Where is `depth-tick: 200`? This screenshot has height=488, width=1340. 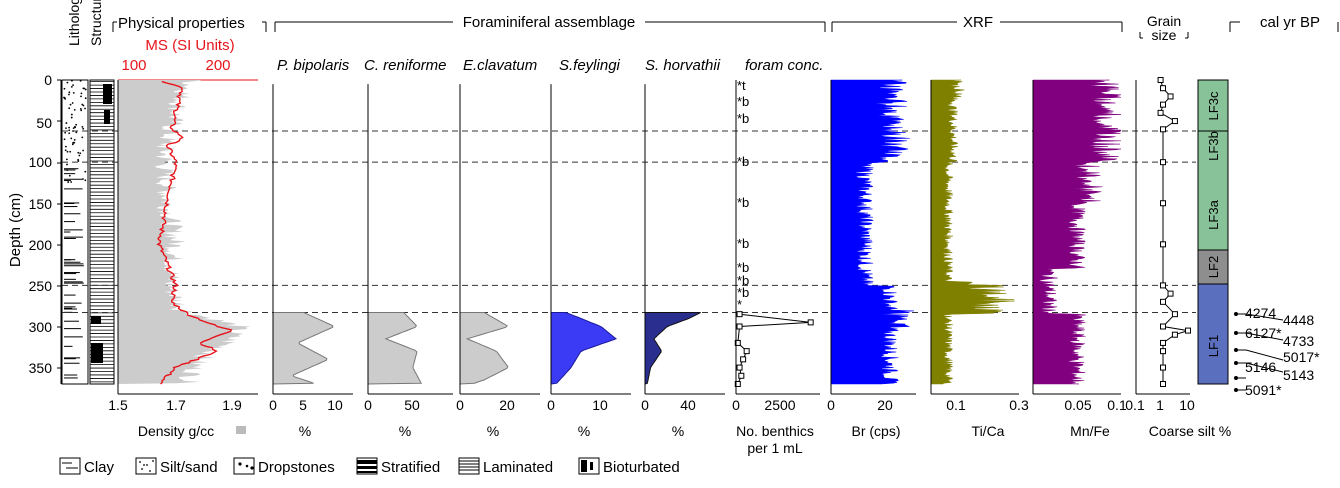
depth-tick: 200 is located at coordinates (41, 245).